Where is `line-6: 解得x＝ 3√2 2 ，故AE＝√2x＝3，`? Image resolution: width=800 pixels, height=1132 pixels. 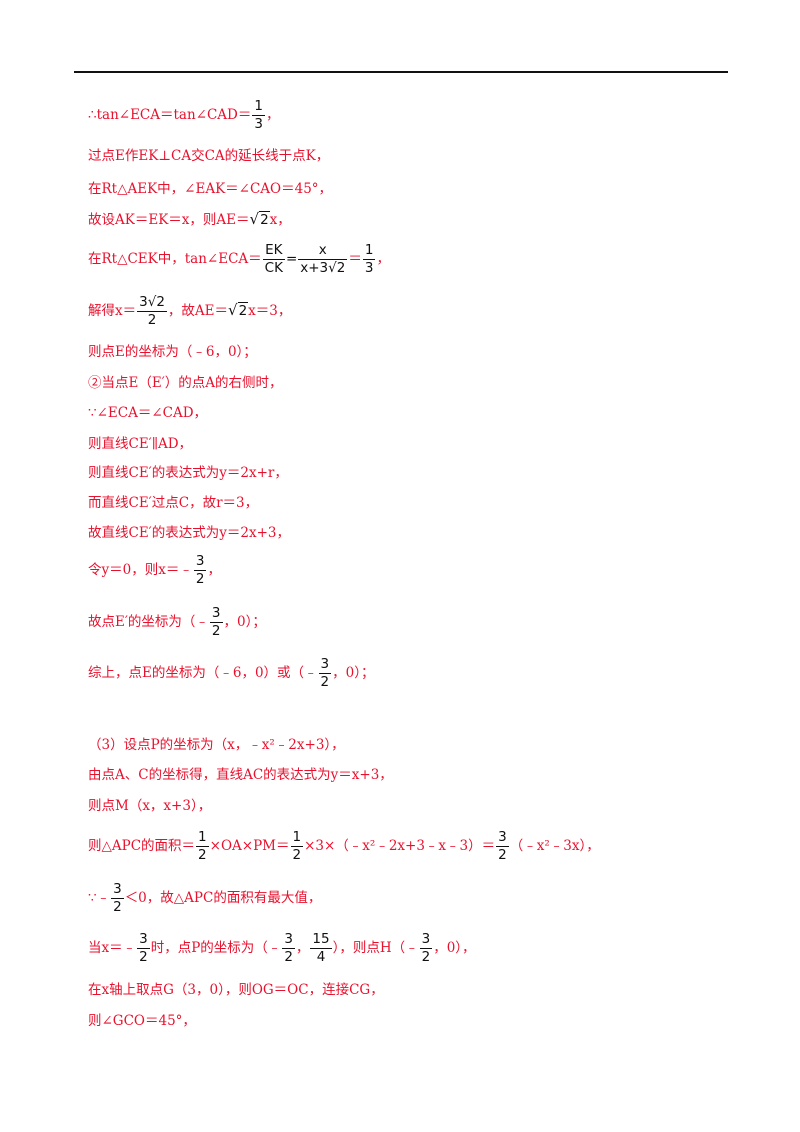 line-6: 解得x＝ 3√2 2 ，故AE＝√2x＝3， is located at coordinates (190, 311).